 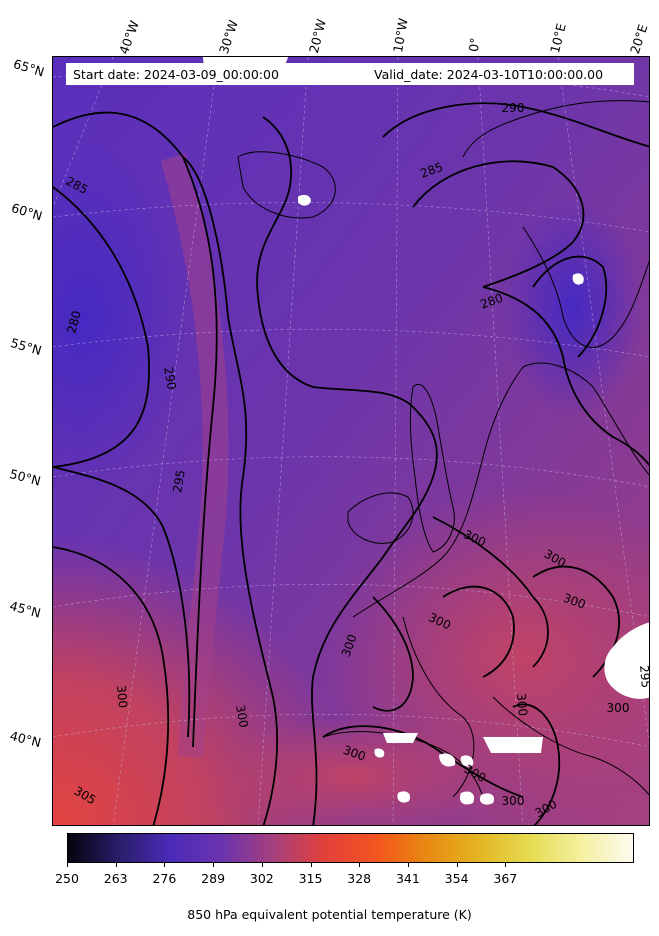 I want to click on lat-label-55n: 55°N, so click(x=26, y=347).